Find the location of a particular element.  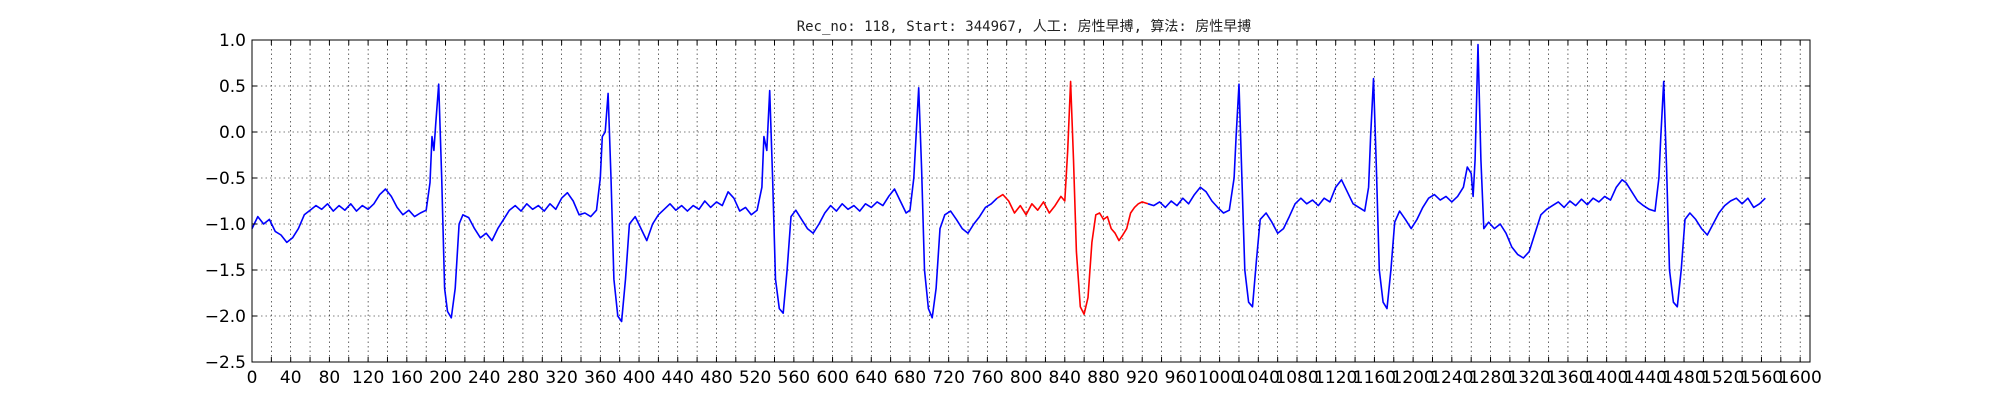

y-tick-label: −2.5 is located at coordinates (225, 363).